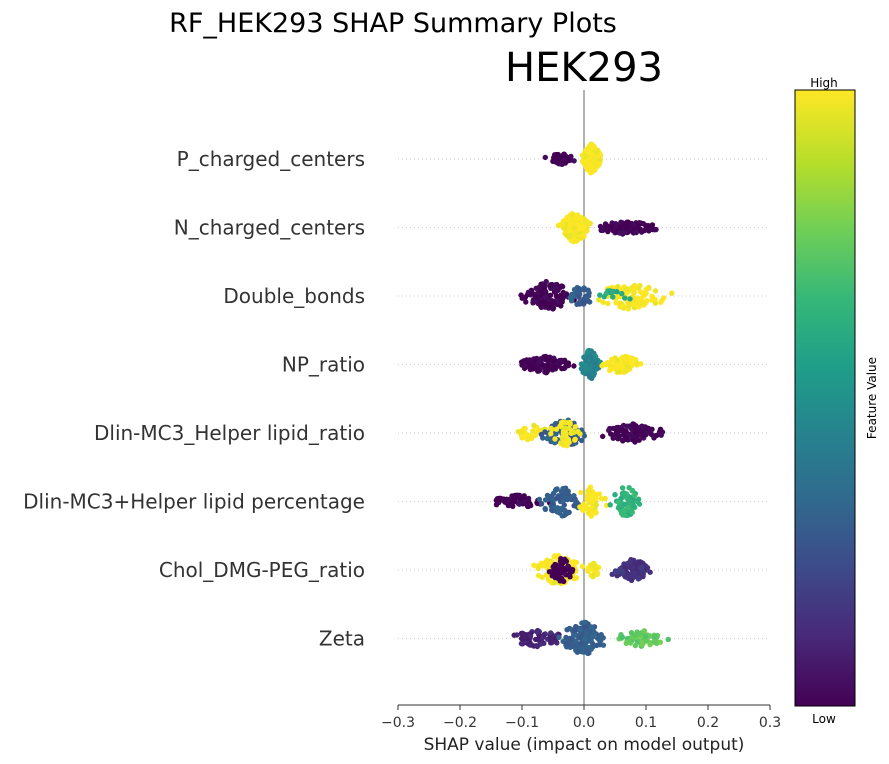 This screenshot has height=764, width=889. What do you see at coordinates (770, 723) in the screenshot?
I see `x-tick-label: 0.3` at bounding box center [770, 723].